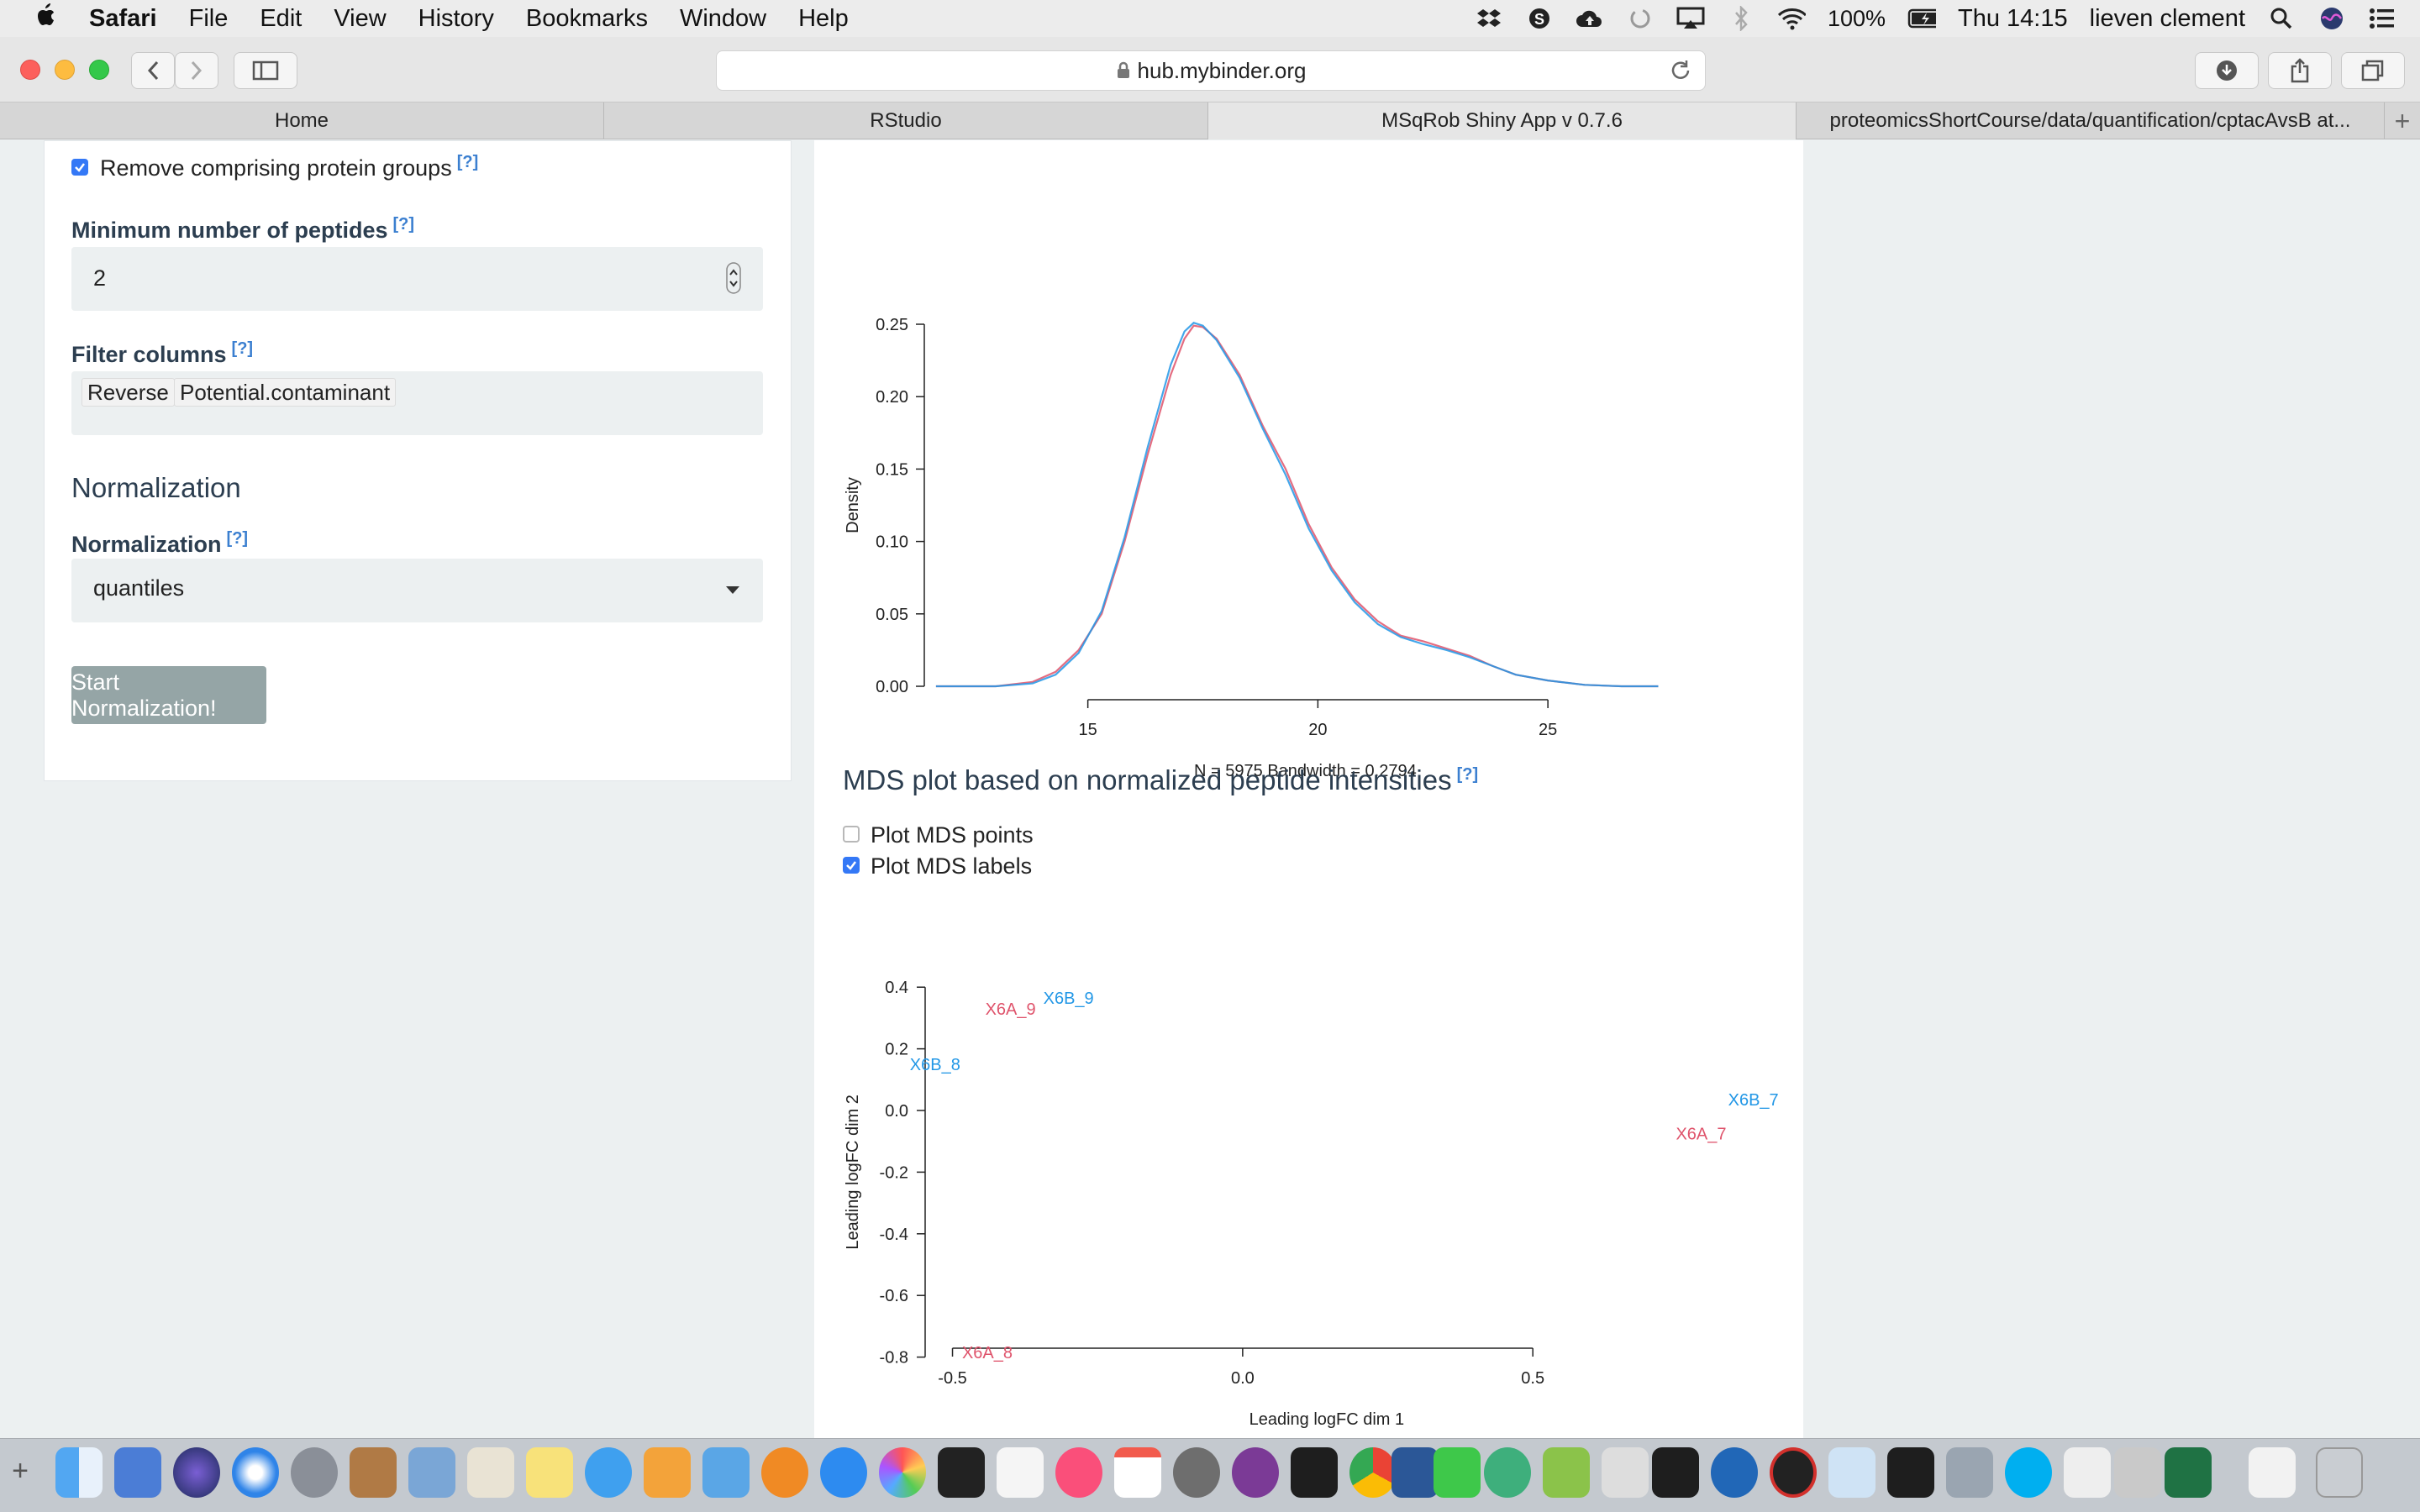 The height and width of the screenshot is (1512, 2420). Describe the element at coordinates (2137, 1472) in the screenshot. I see `printer-icon` at that location.